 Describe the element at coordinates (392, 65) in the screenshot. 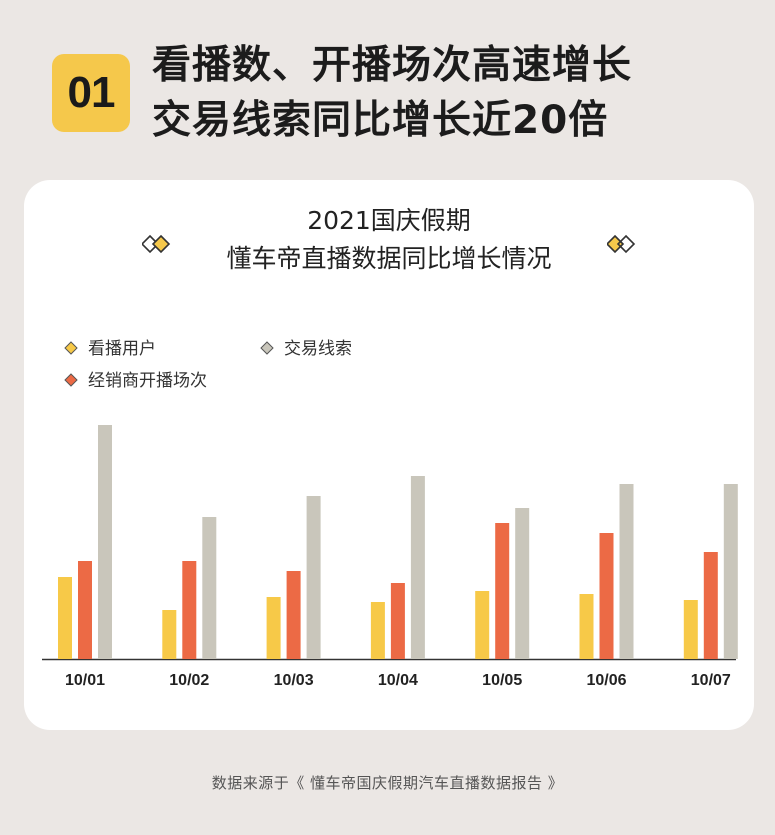

I see `headline-line-1: 看播数、开播场次高速增长` at that location.